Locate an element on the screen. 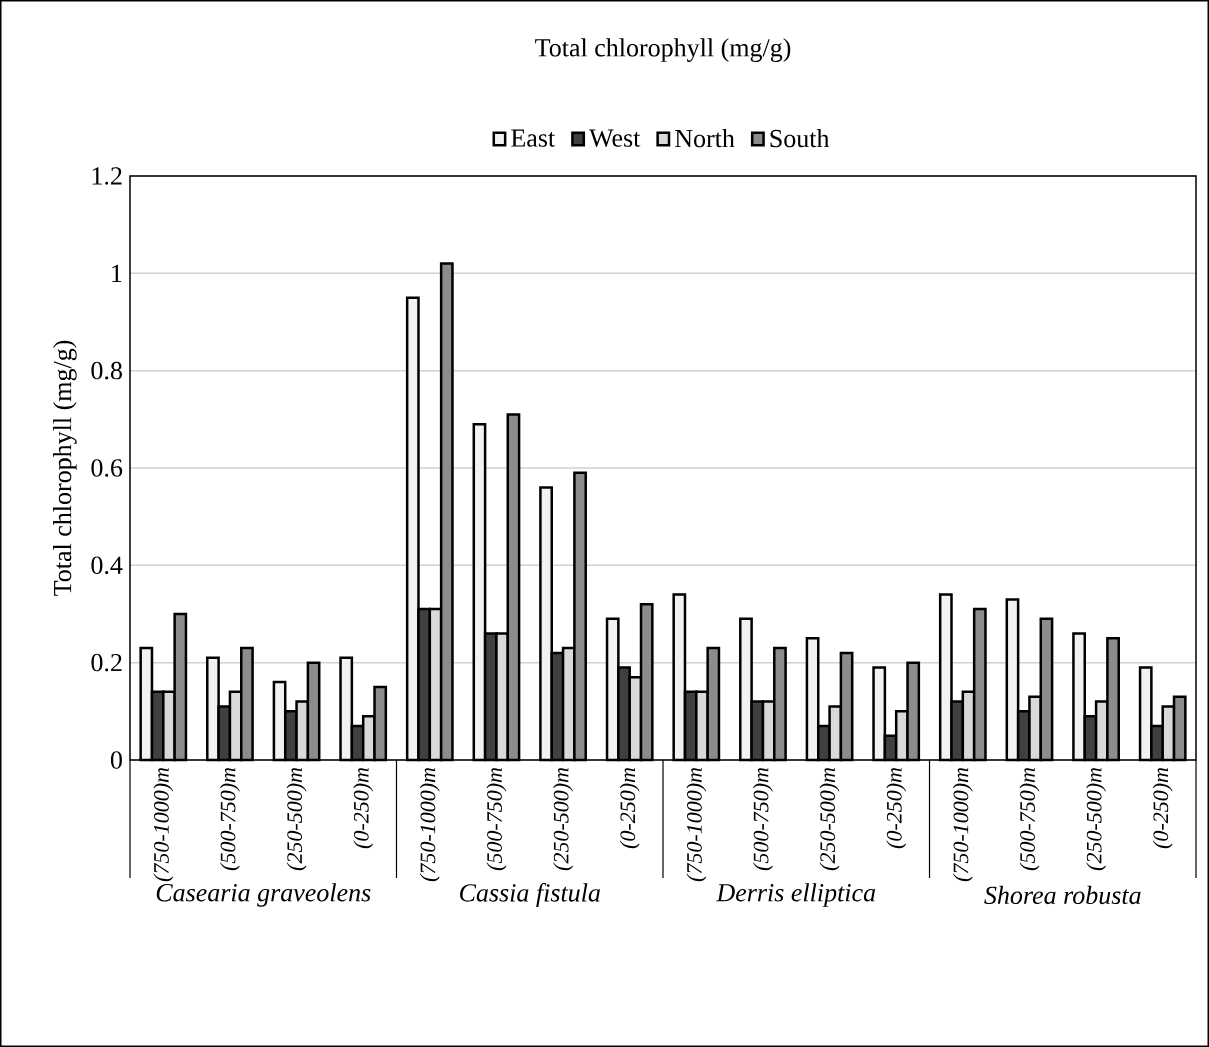  chart-title: Total chlorophyll (mg/g) is located at coordinates (663, 50).